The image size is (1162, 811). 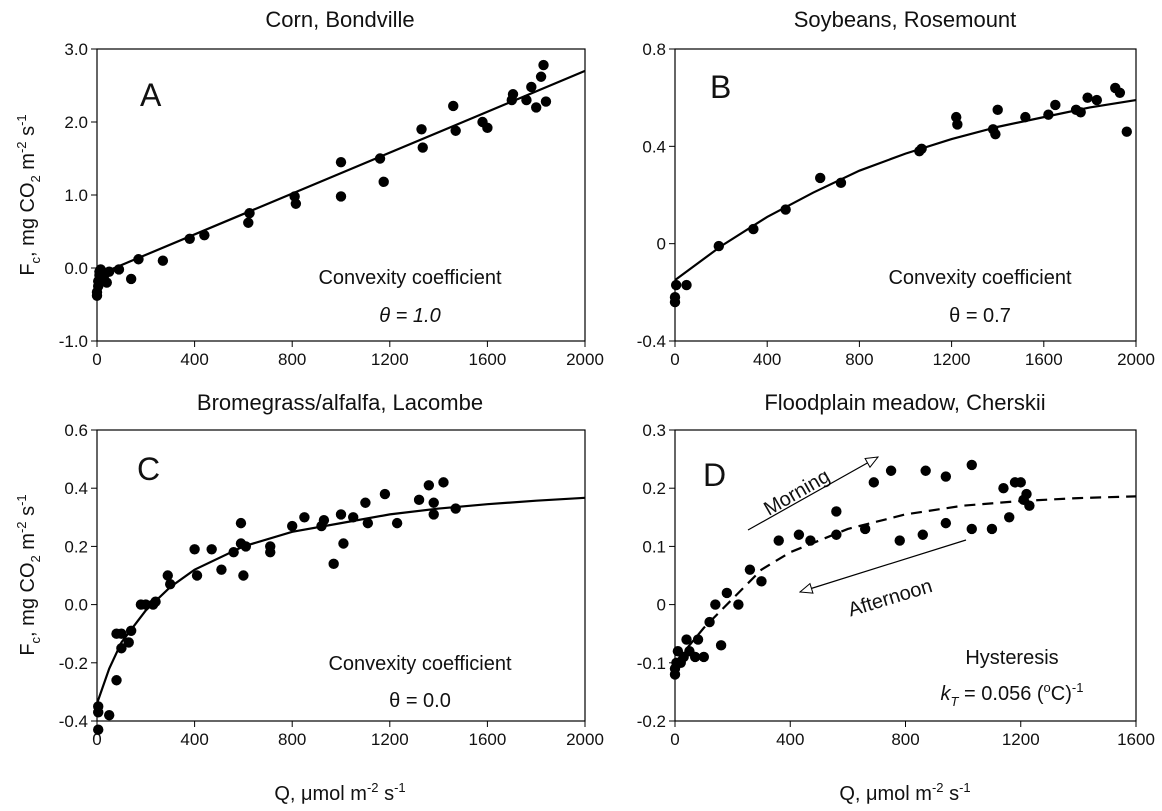 What do you see at coordinates (720, 87) in the screenshot?
I see `panel-letter: B` at bounding box center [720, 87].